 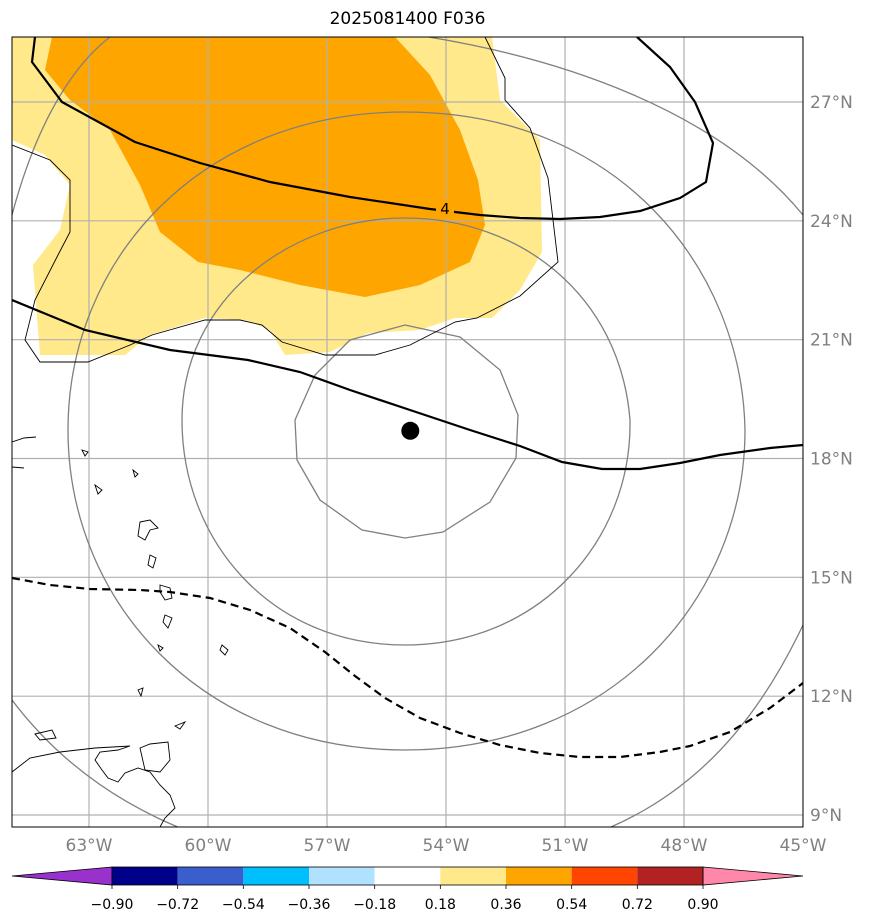 I want to click on colorbar-extend-low, so click(x=62, y=876).